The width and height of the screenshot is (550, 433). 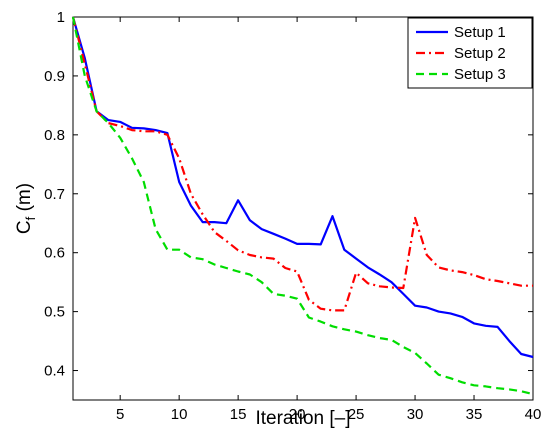 What do you see at coordinates (54, 253) in the screenshot?
I see `y-tick-label-0.6: 0.6` at bounding box center [54, 253].